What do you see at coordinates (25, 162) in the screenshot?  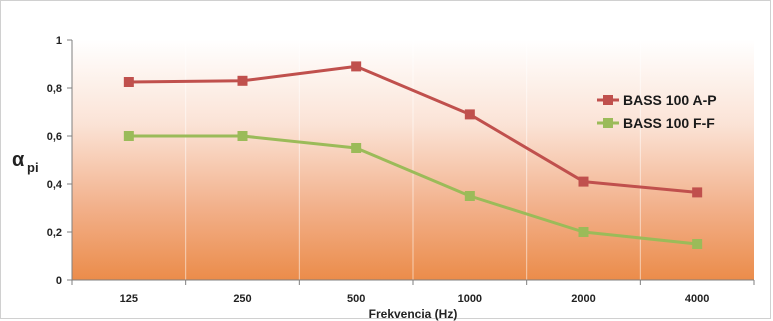 I see `y-axis-label: α pi` at bounding box center [25, 162].